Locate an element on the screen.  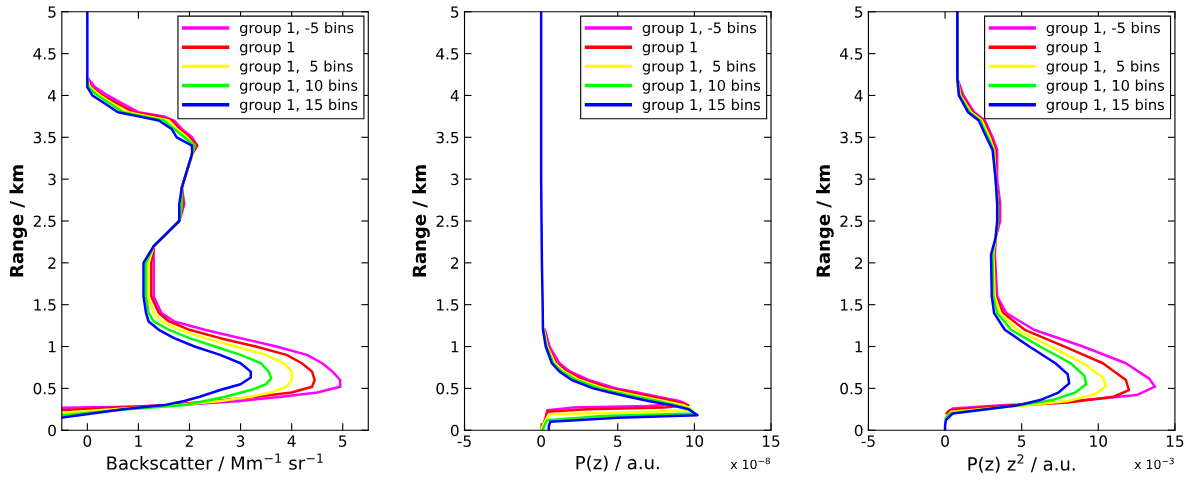
x-axis-title: P(z) z$^{2}$ / a.u. is located at coordinates (1021, 463).